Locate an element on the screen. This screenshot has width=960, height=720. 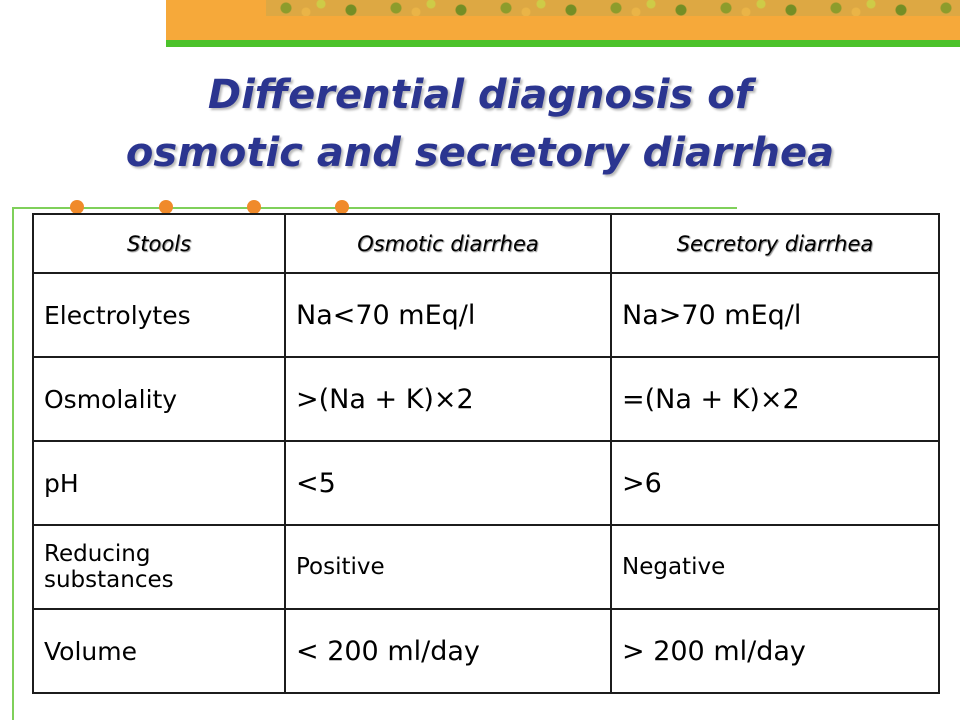
table-row: Electrolytes Na<70 mEq/l Na>70 mEq/l is located at coordinates (486, 315).